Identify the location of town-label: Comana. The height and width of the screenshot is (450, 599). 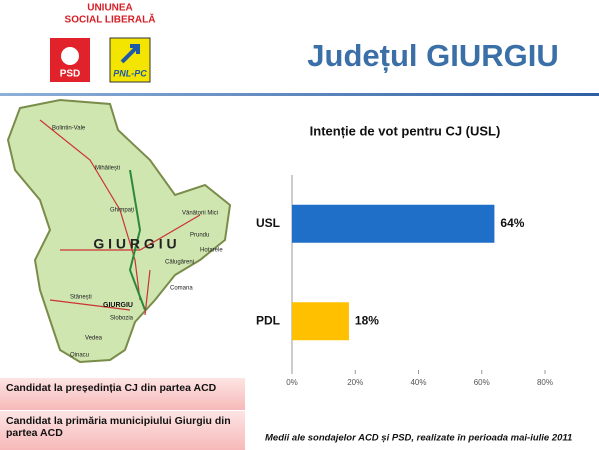
(181, 289).